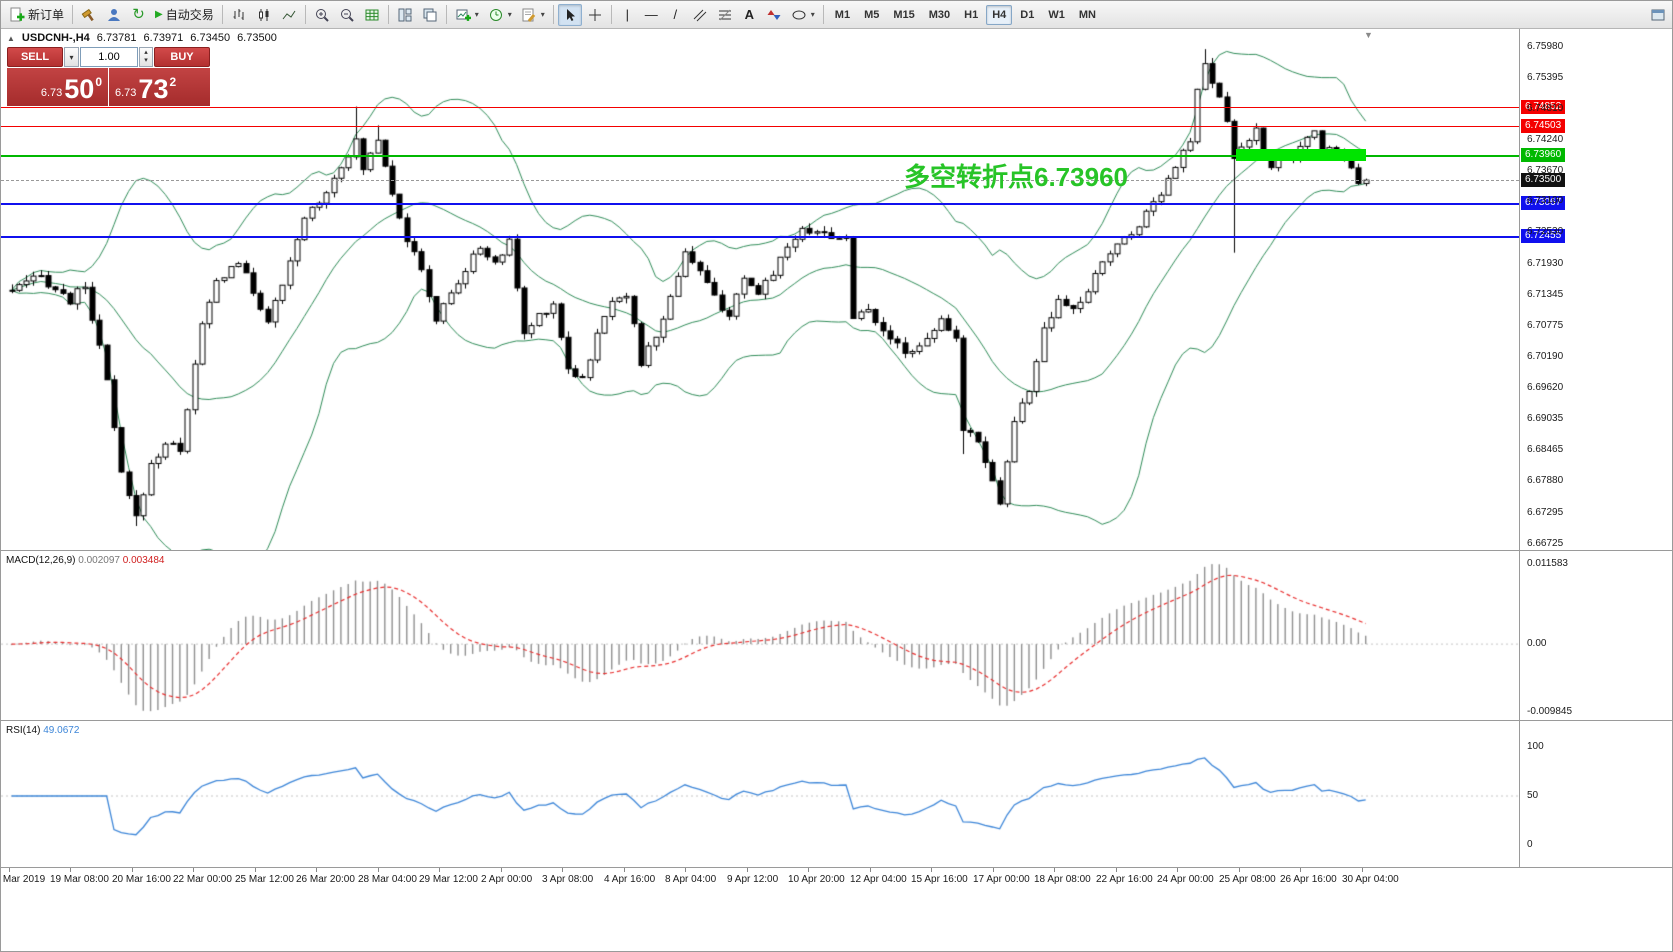 This screenshot has width=1673, height=952. I want to click on zoom-in-button, so click(322, 15).